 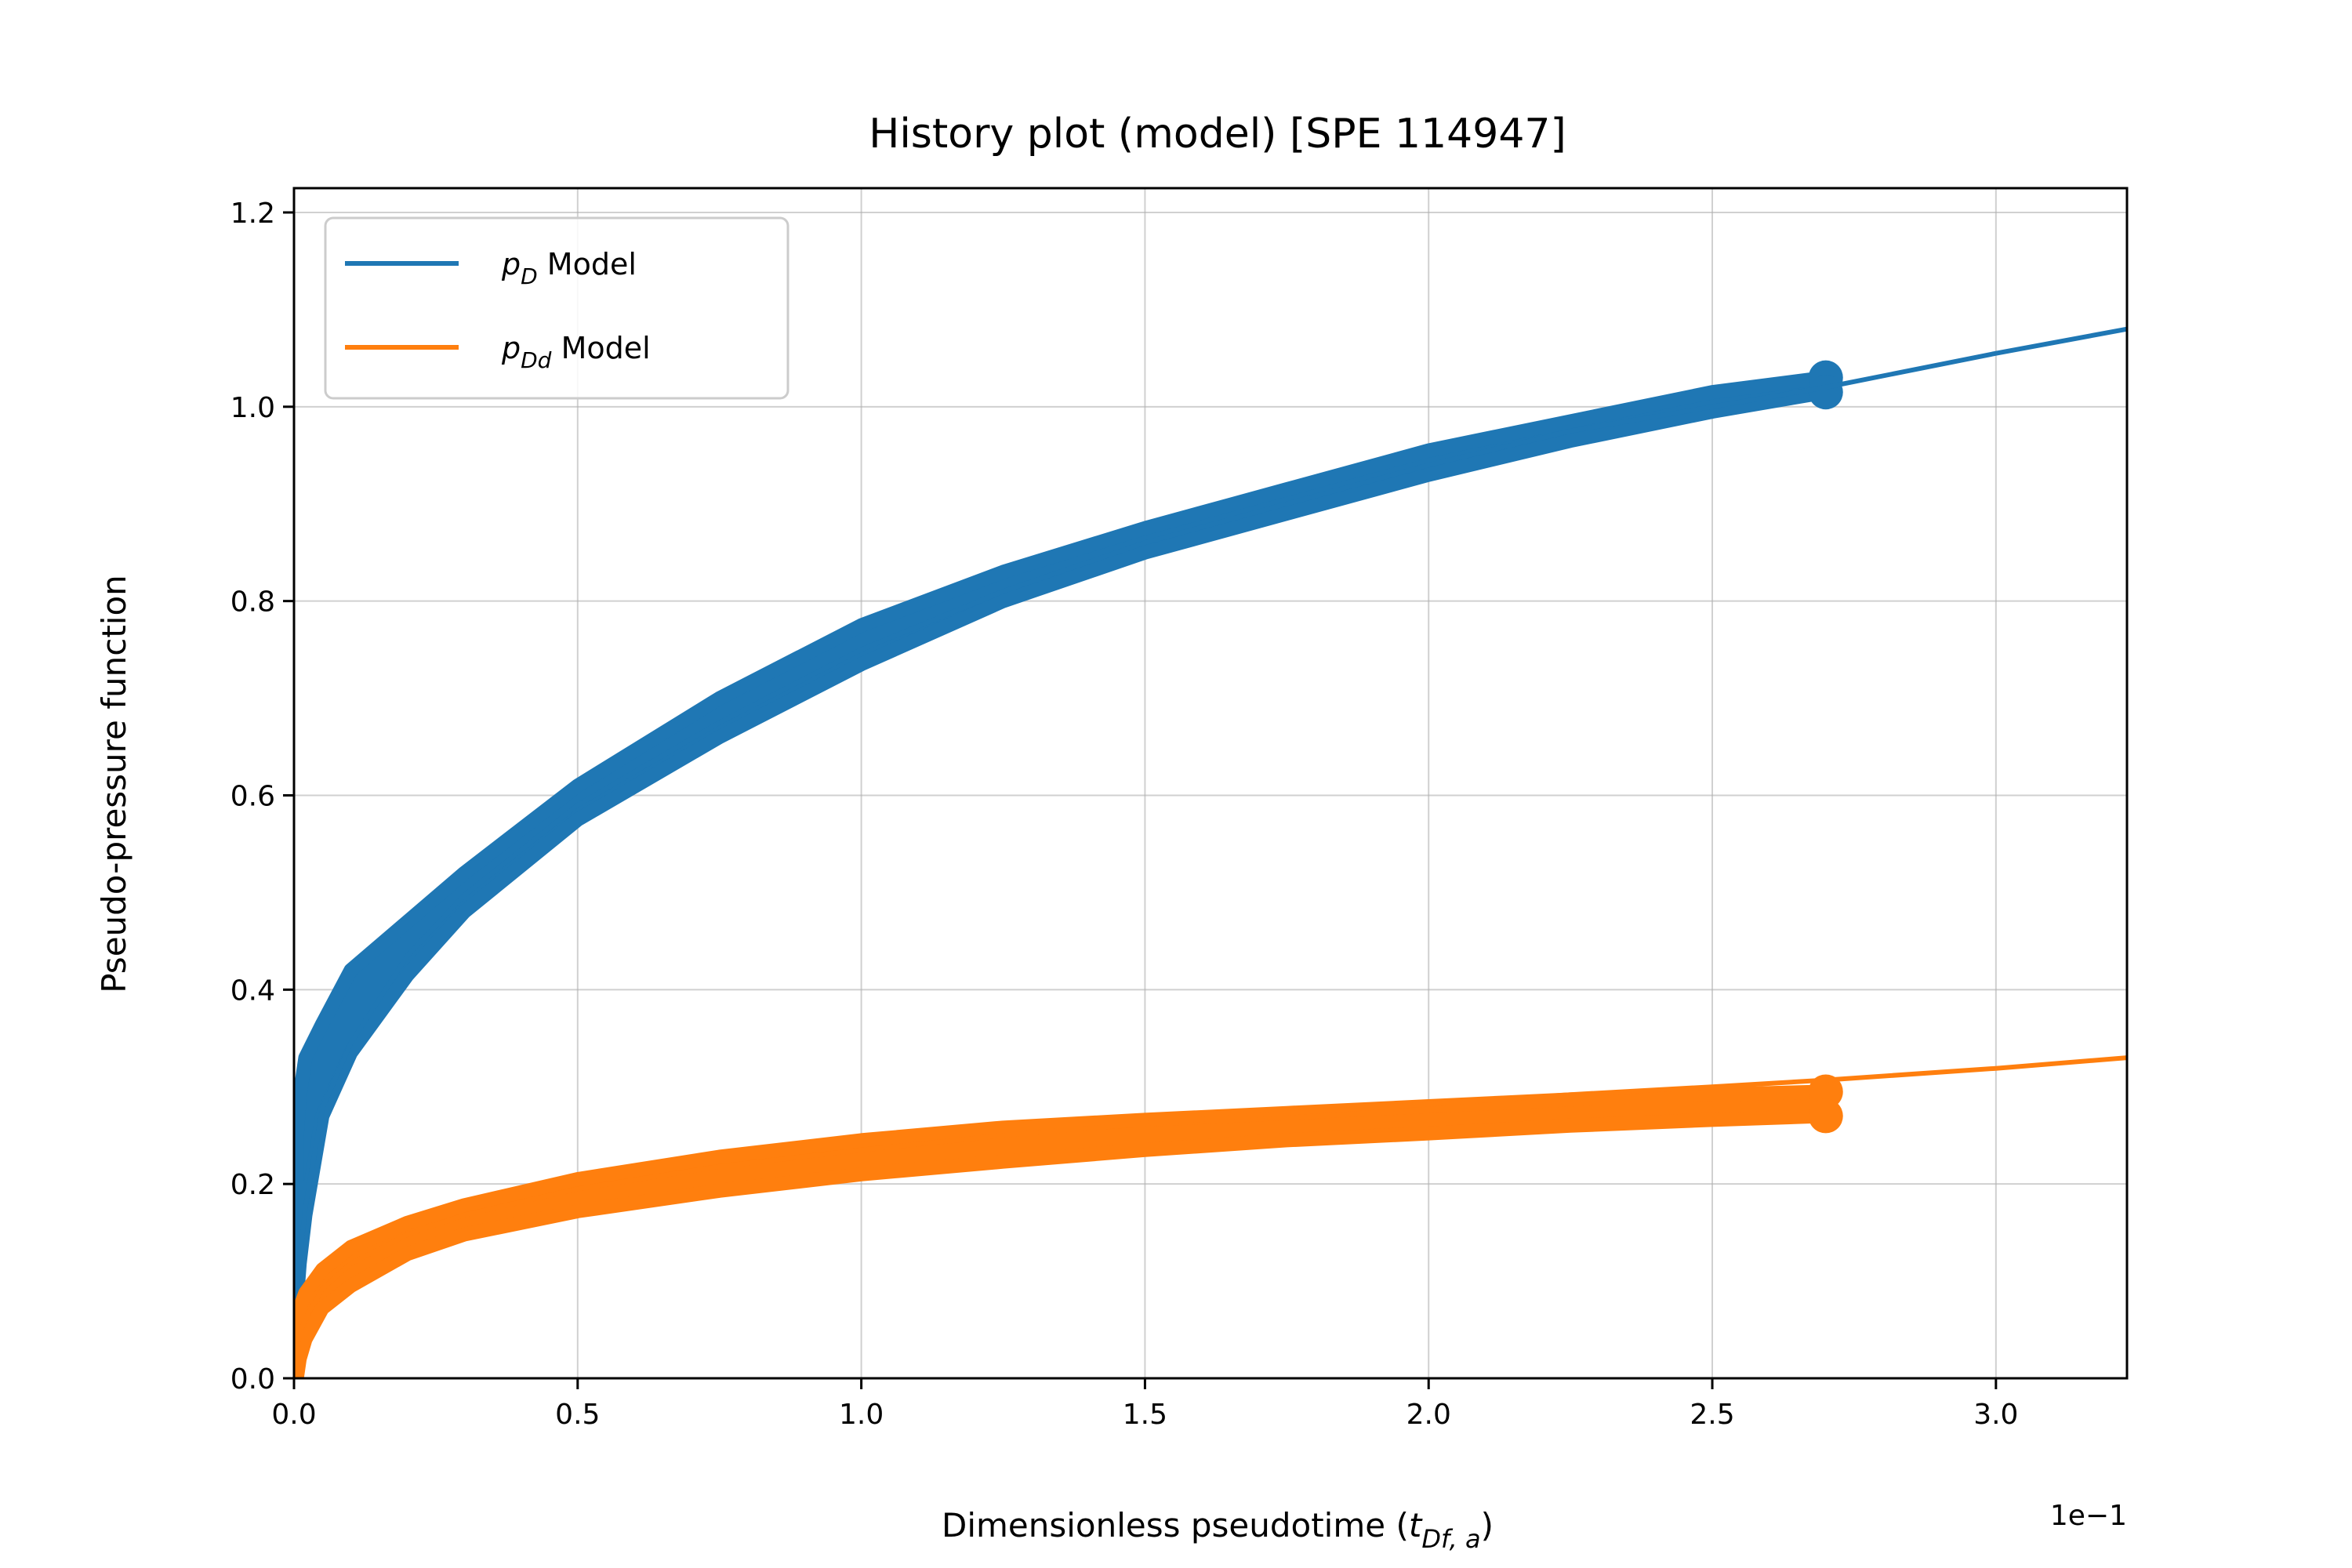 I want to click on y-tick-label: 0.6, so click(x=252, y=796).